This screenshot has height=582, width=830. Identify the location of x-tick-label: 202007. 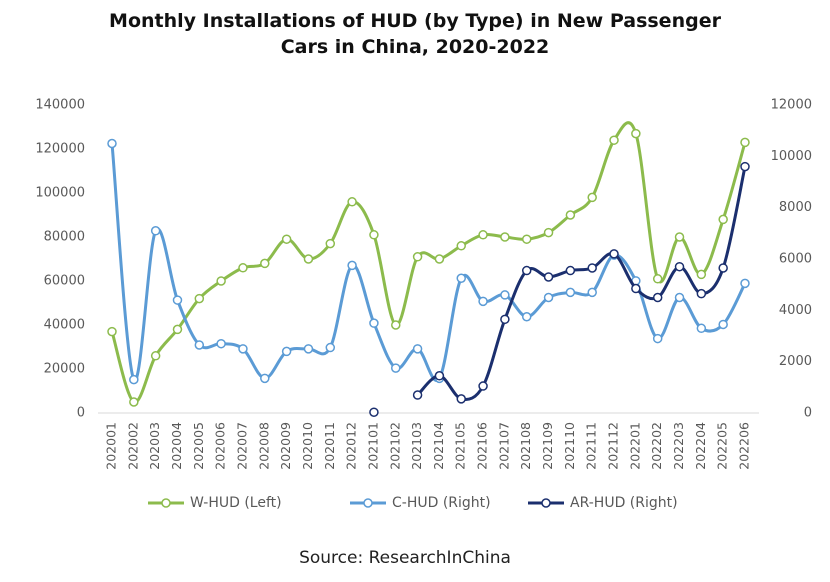
(241, 446).